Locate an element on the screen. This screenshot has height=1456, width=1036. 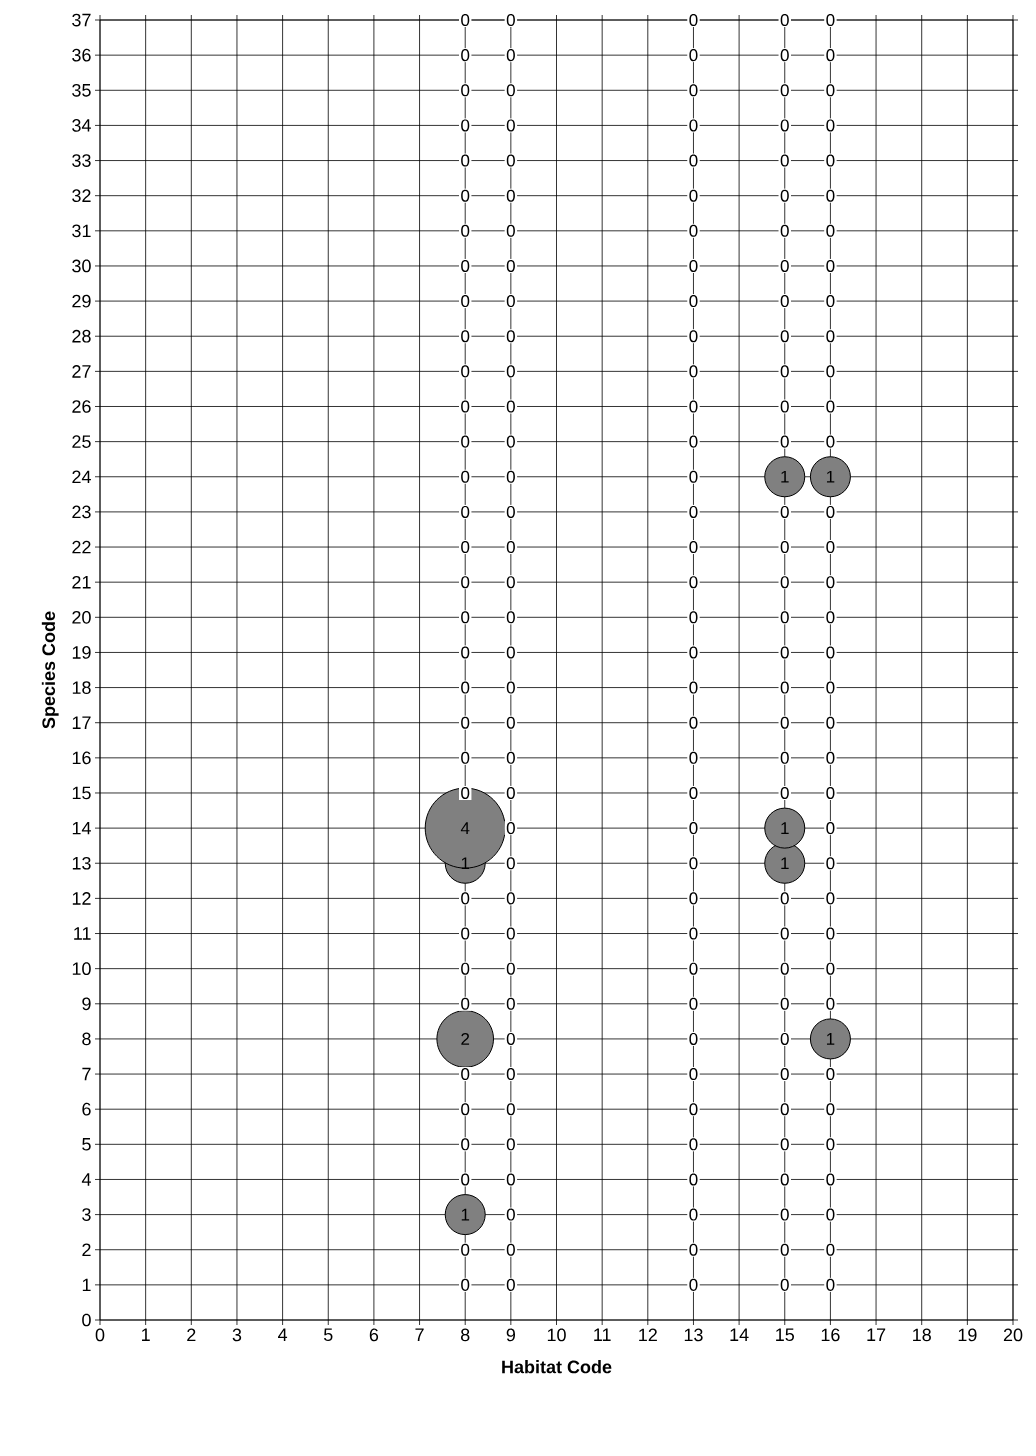
y-tick-label: 26 is located at coordinates (81, 406).